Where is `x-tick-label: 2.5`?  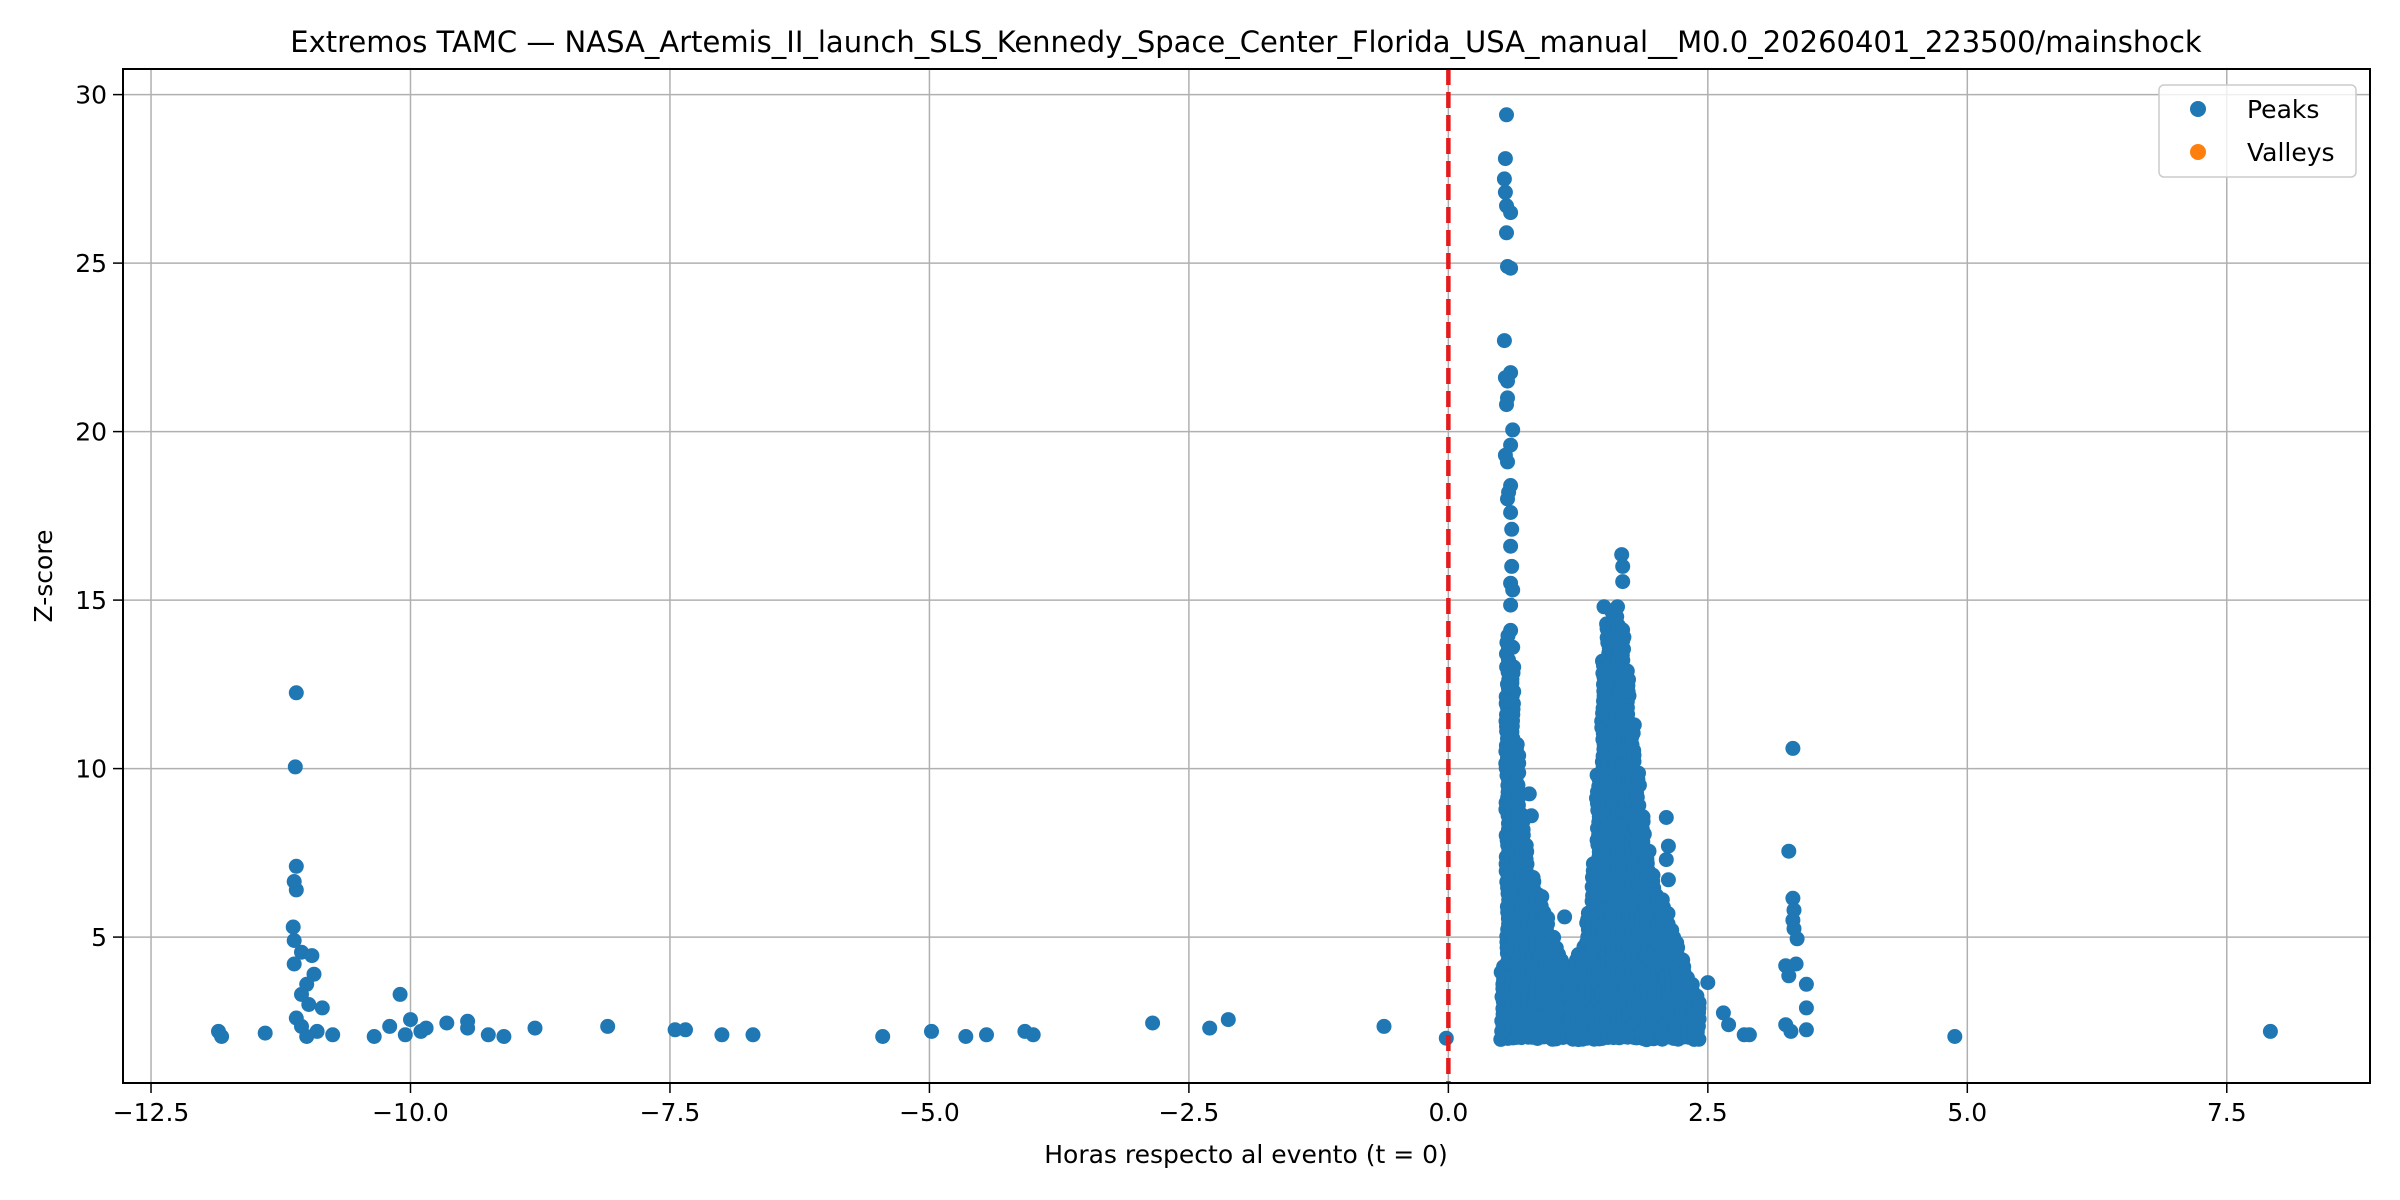
x-tick-label: 2.5 is located at coordinates (1708, 1112).